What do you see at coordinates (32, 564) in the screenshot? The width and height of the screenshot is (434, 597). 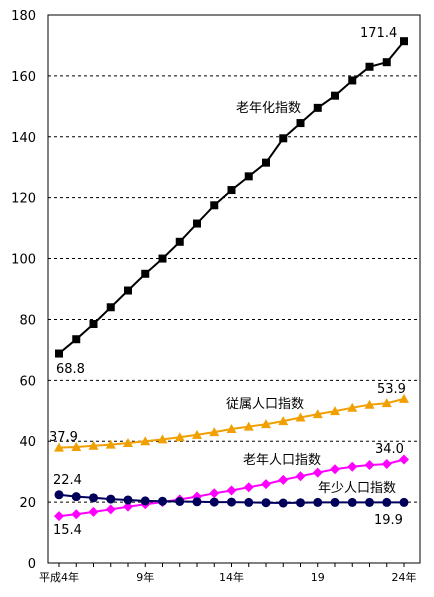 I see `y-tick-label: 0` at bounding box center [32, 564].